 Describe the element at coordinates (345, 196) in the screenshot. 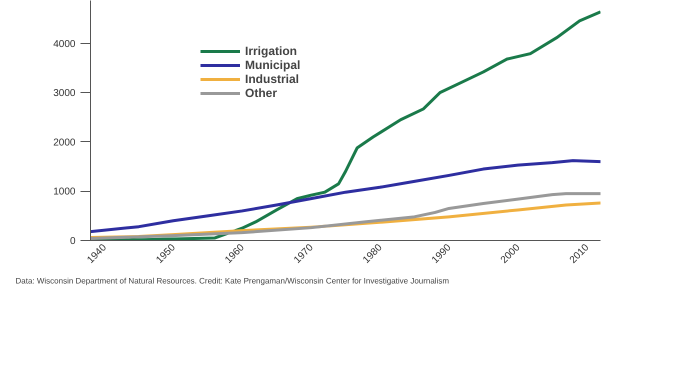

I see `line-series` at that location.